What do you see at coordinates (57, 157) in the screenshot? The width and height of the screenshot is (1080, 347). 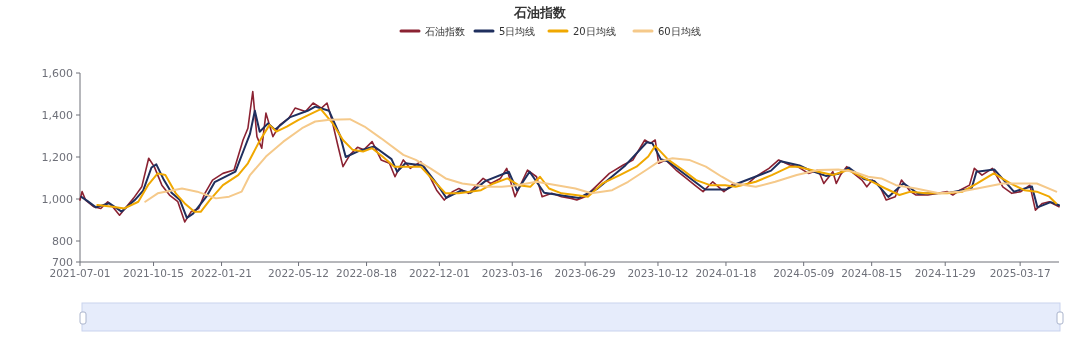 I see `y-tick-label: 1,200` at bounding box center [57, 157].